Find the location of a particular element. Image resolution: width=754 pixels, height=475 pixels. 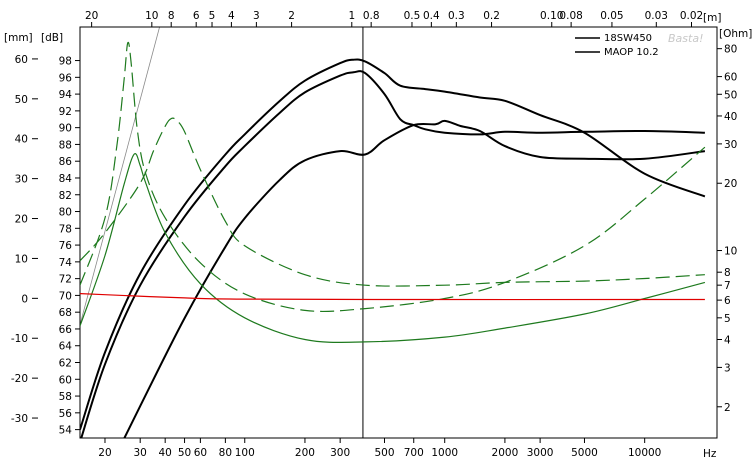

right-unit-ohm: [Ohm] is located at coordinates (735, 34).